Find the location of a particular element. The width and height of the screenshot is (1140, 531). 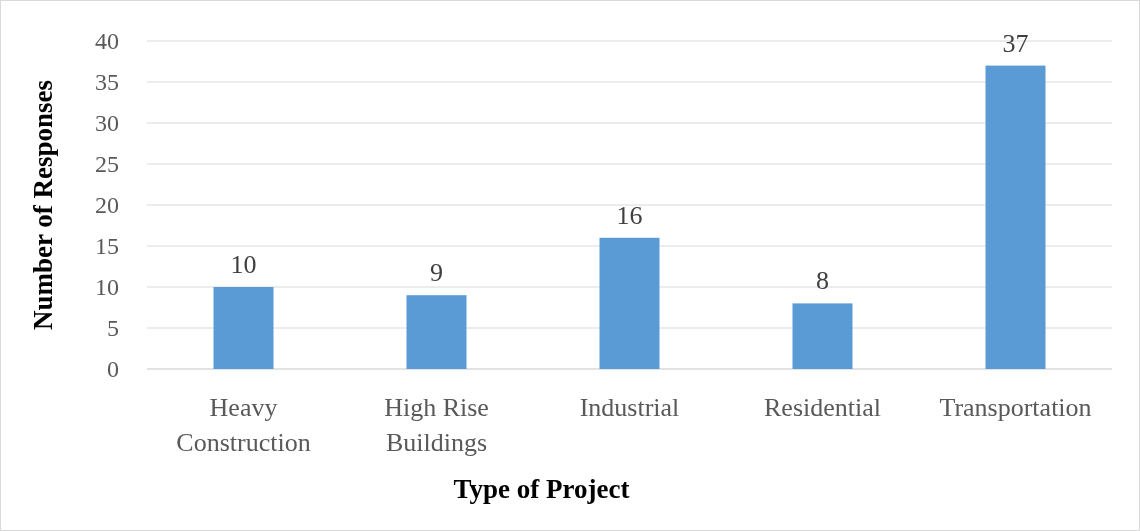

y-tick-label: 5 is located at coordinates (113, 328).